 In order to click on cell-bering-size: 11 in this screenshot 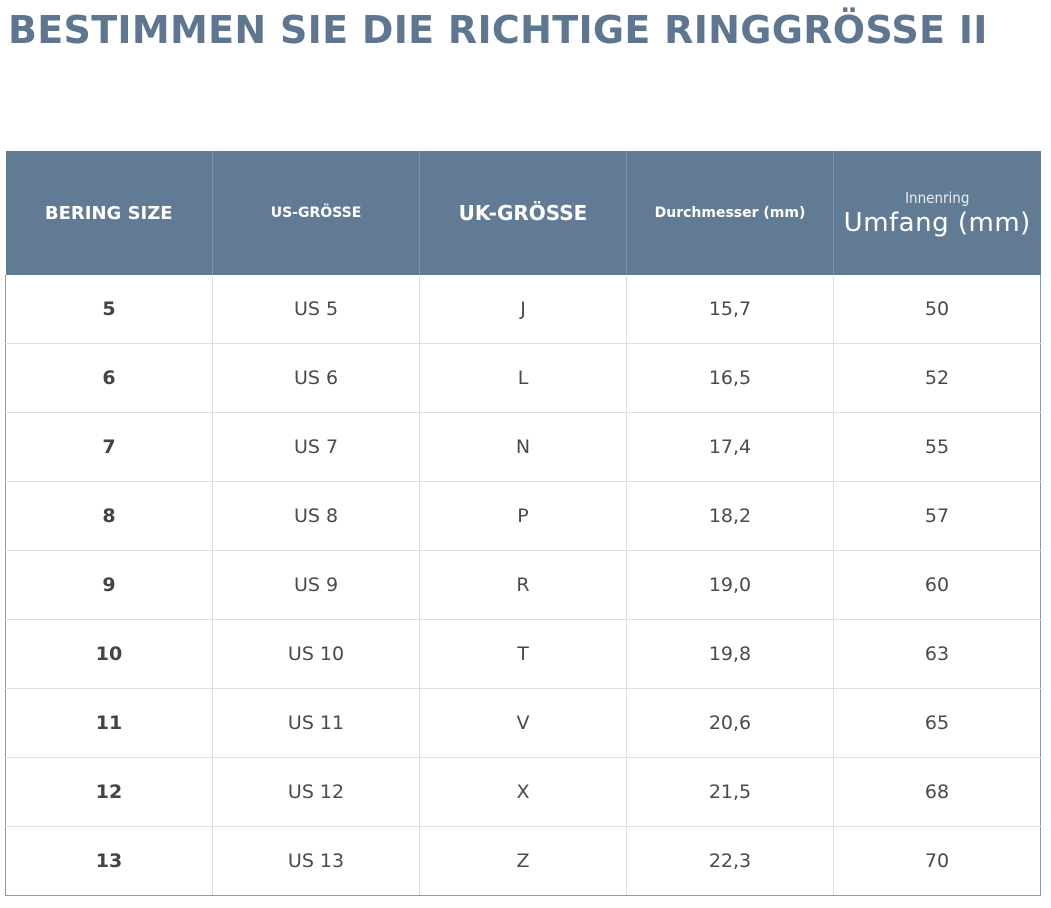, I will do `click(109, 723)`.